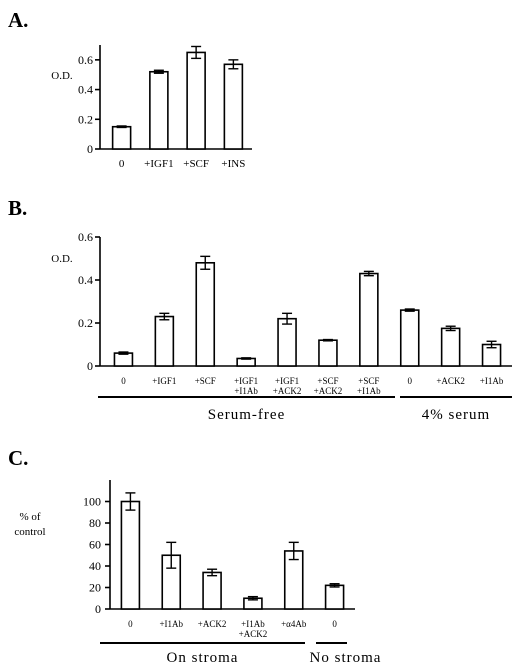  Describe the element at coordinates (29, 532) in the screenshot. I see `y-axis-label-line: control` at that location.